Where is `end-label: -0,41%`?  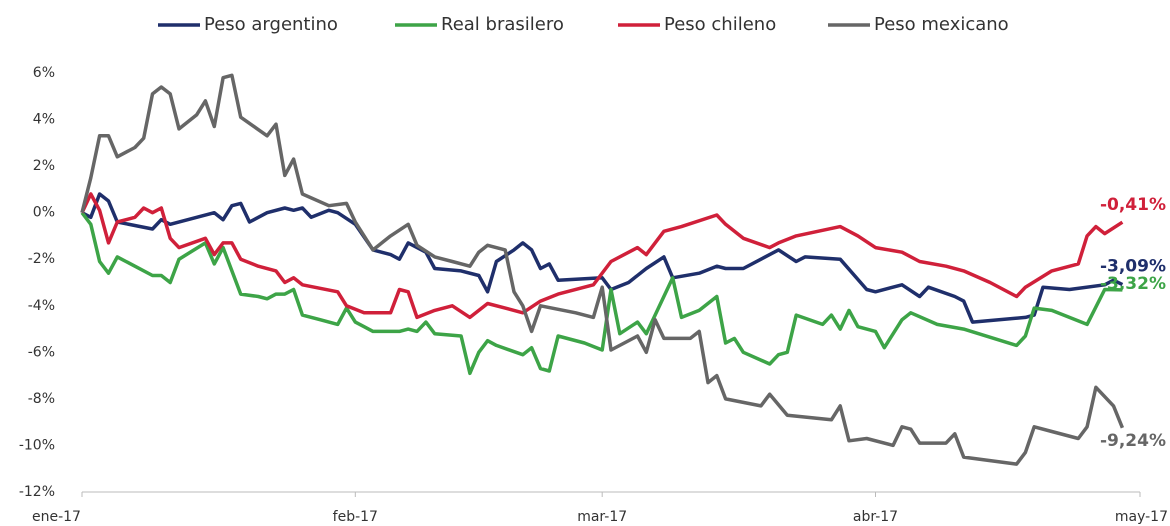 end-label: -0,41% is located at coordinates (1133, 205).